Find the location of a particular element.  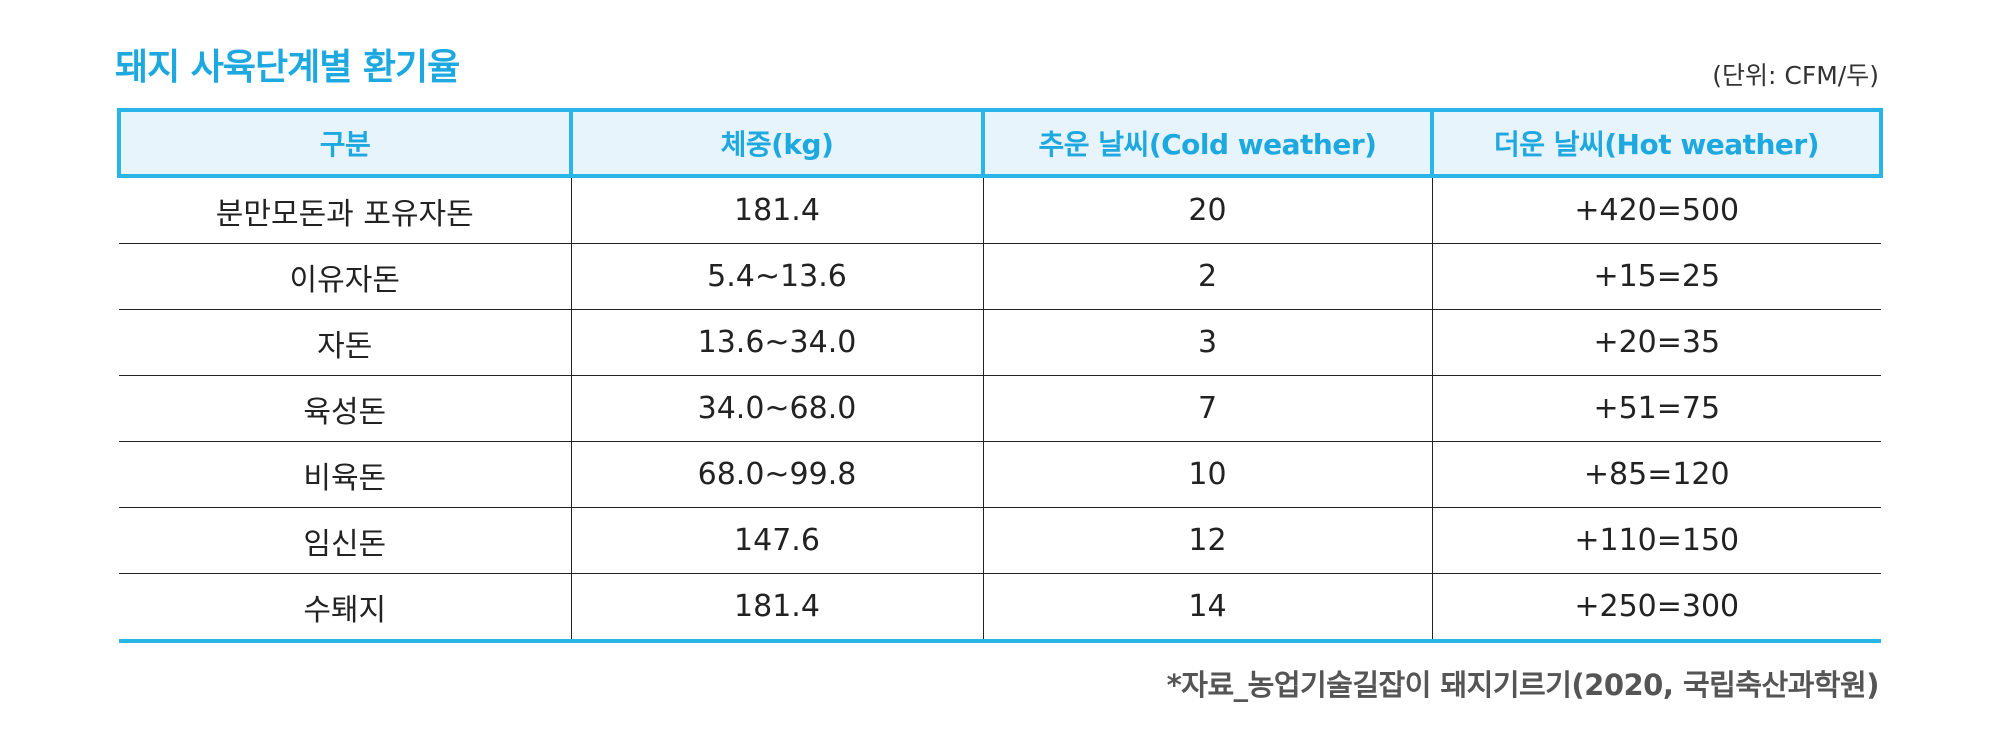

table-cell: 이유자돈 is located at coordinates (345, 276).